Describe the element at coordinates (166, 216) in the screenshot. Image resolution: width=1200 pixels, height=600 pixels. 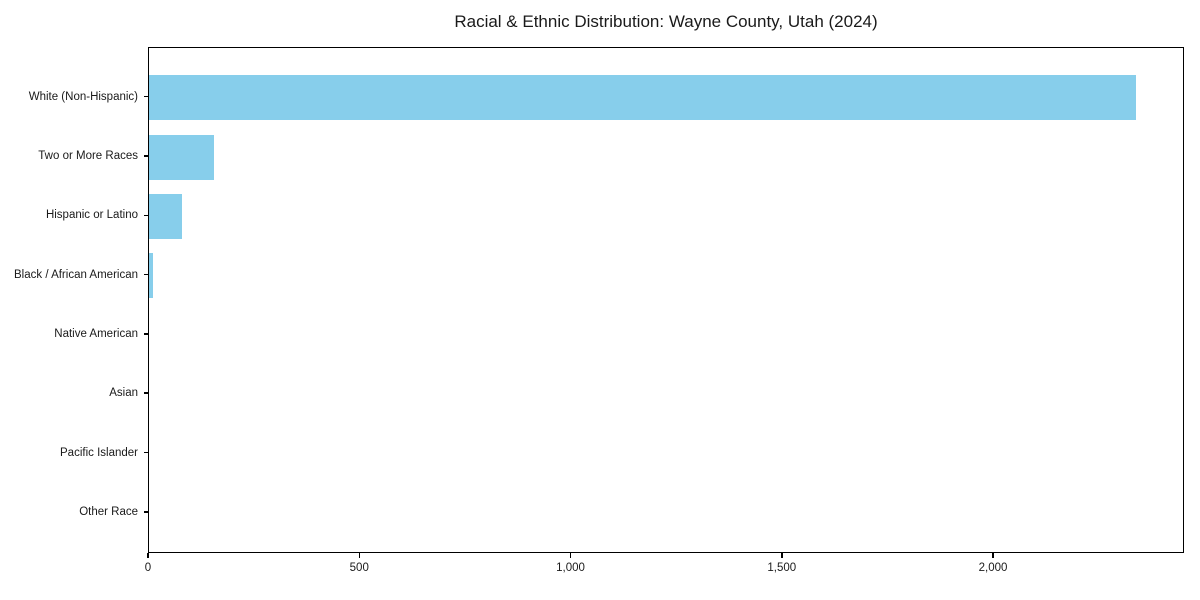
I see `bar-hispanic-or-latino` at that location.